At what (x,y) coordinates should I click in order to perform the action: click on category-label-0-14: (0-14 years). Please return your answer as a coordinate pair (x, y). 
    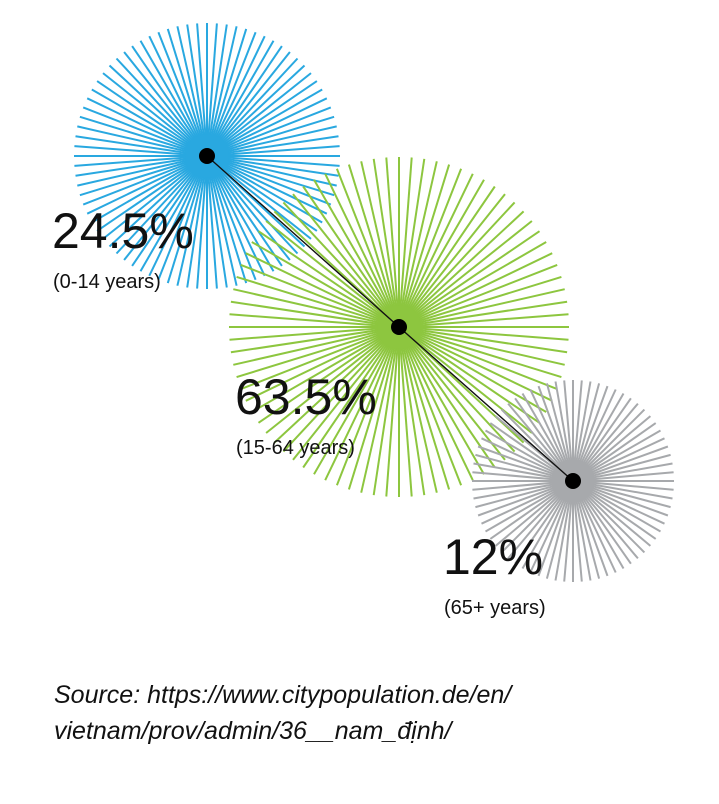
    Looking at the image, I should click on (107, 282).